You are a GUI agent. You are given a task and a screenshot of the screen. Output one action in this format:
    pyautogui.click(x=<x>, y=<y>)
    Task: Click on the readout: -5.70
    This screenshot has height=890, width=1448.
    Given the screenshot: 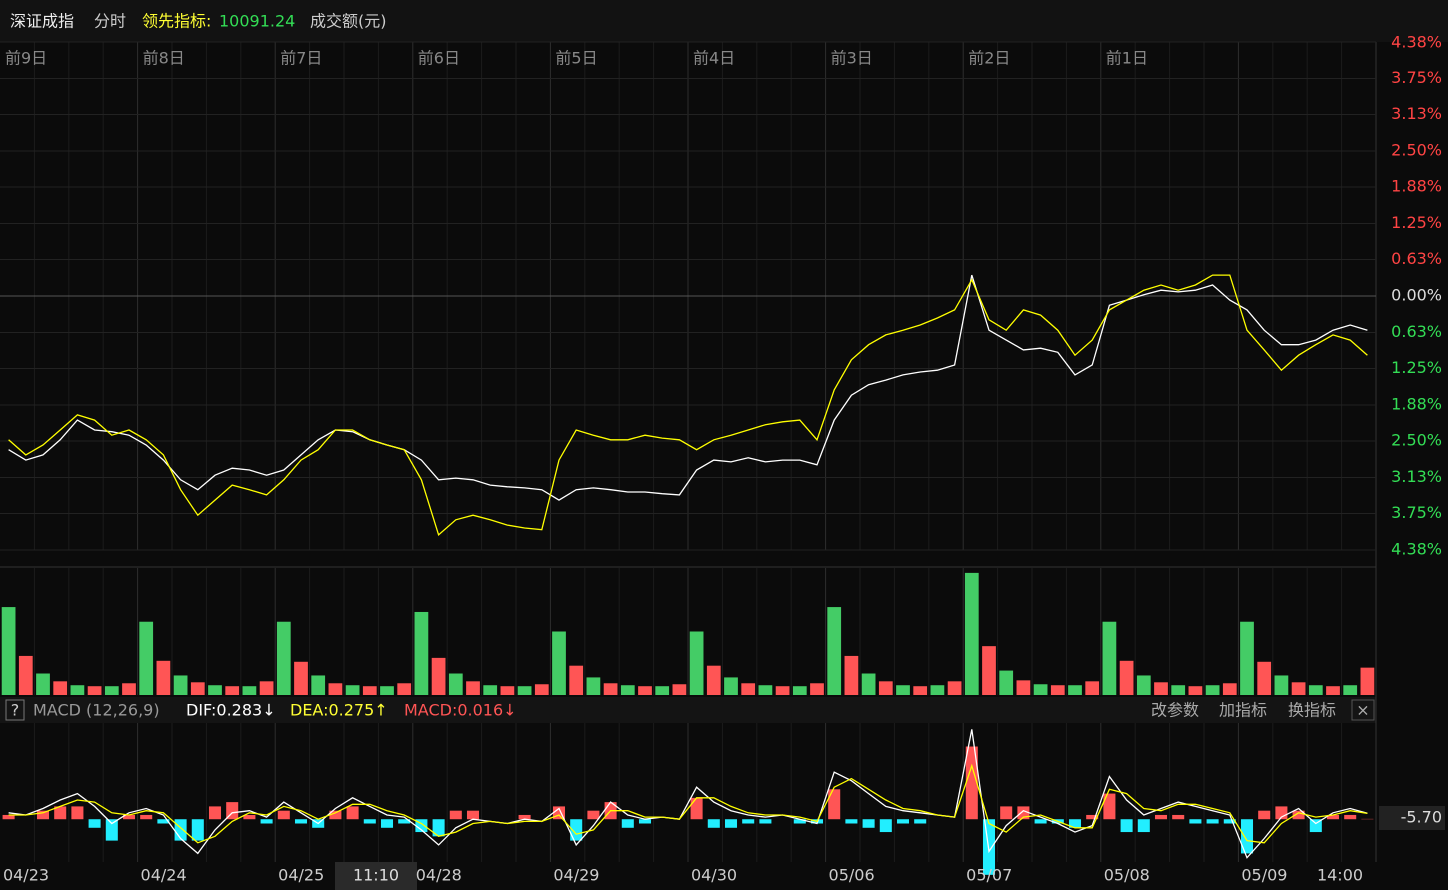 What is the action you would take?
    pyautogui.click(x=1421, y=817)
    